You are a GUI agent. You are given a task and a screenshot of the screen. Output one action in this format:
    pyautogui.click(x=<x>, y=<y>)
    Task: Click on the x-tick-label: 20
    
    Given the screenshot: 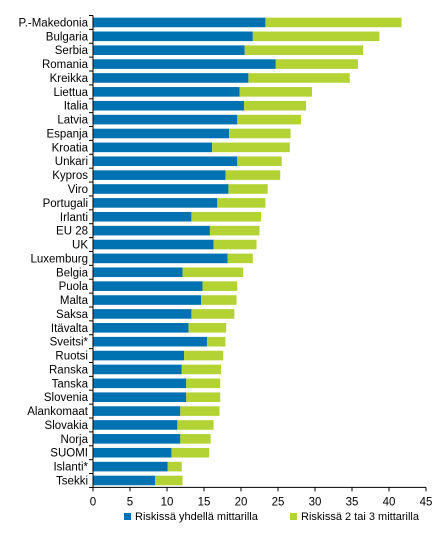 What is the action you would take?
    pyautogui.click(x=241, y=502)
    